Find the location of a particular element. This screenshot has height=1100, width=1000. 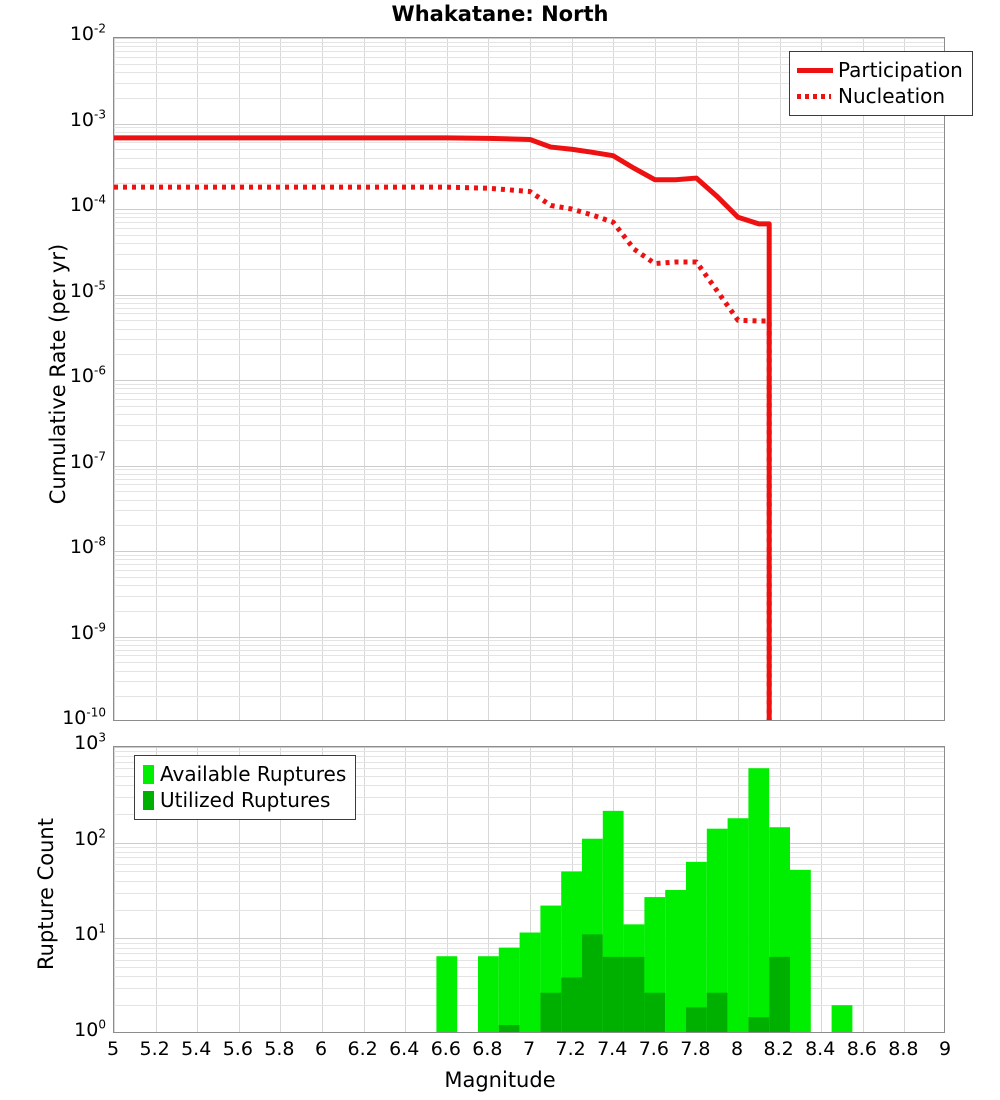

x-tick-7: 7 is located at coordinates (529, 1049).